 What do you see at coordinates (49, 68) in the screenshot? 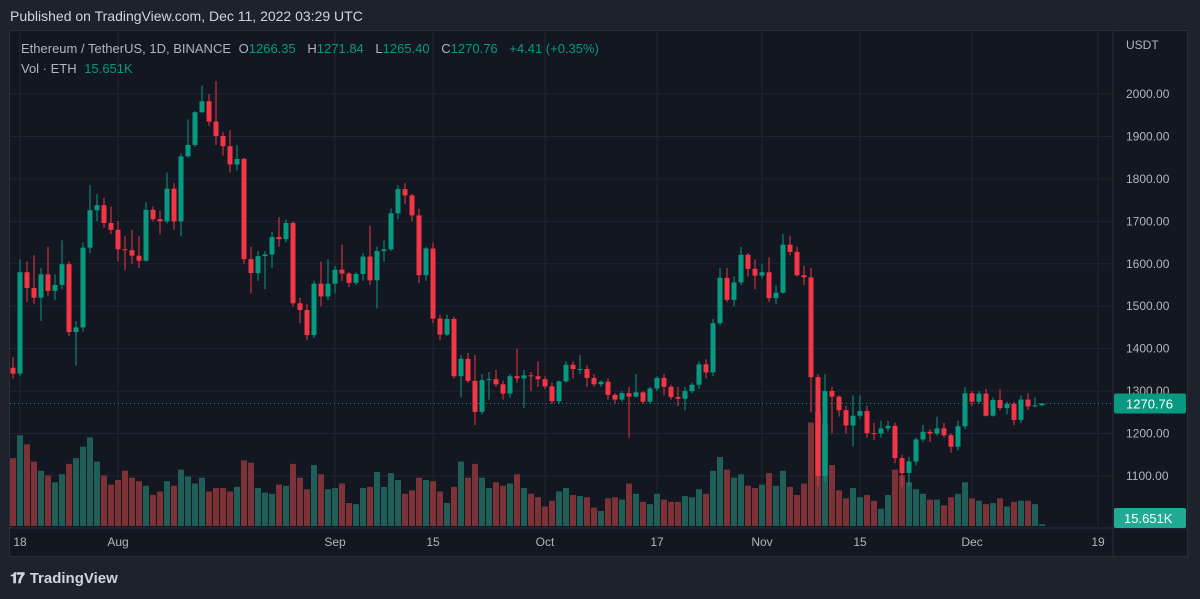
I see `legend-volume-label: Vol · ETH` at bounding box center [49, 68].